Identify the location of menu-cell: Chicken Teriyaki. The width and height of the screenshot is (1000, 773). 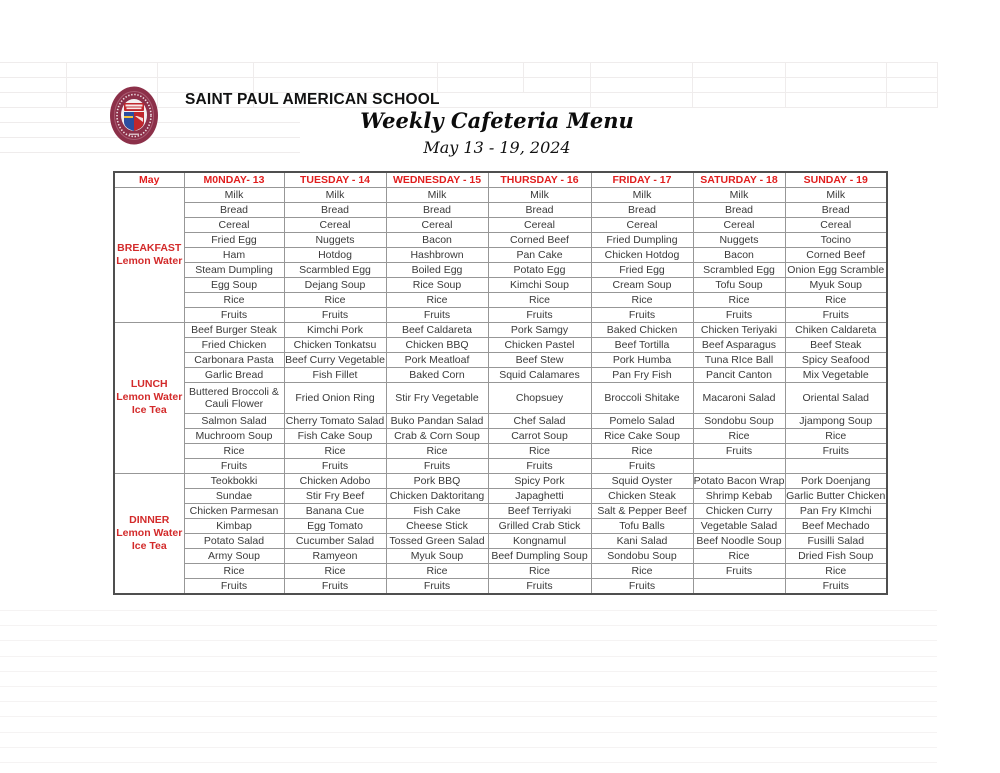
(739, 329).